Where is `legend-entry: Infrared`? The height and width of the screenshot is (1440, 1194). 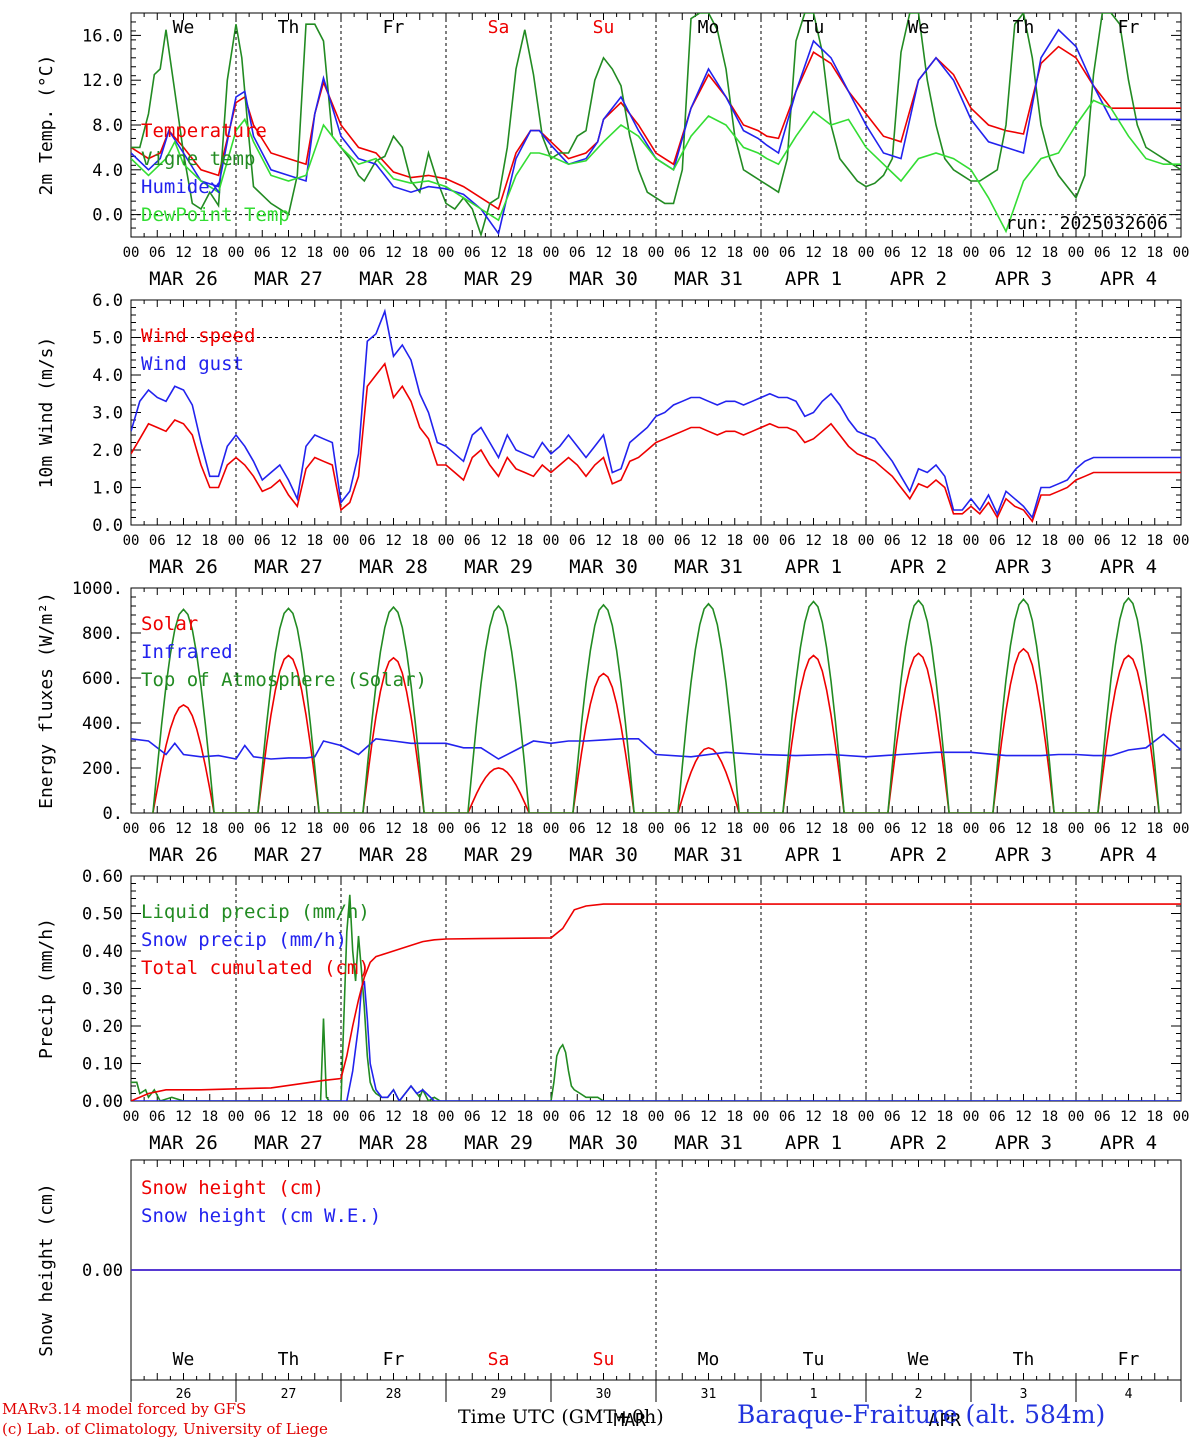
legend-entry: Infrared is located at coordinates (187, 652).